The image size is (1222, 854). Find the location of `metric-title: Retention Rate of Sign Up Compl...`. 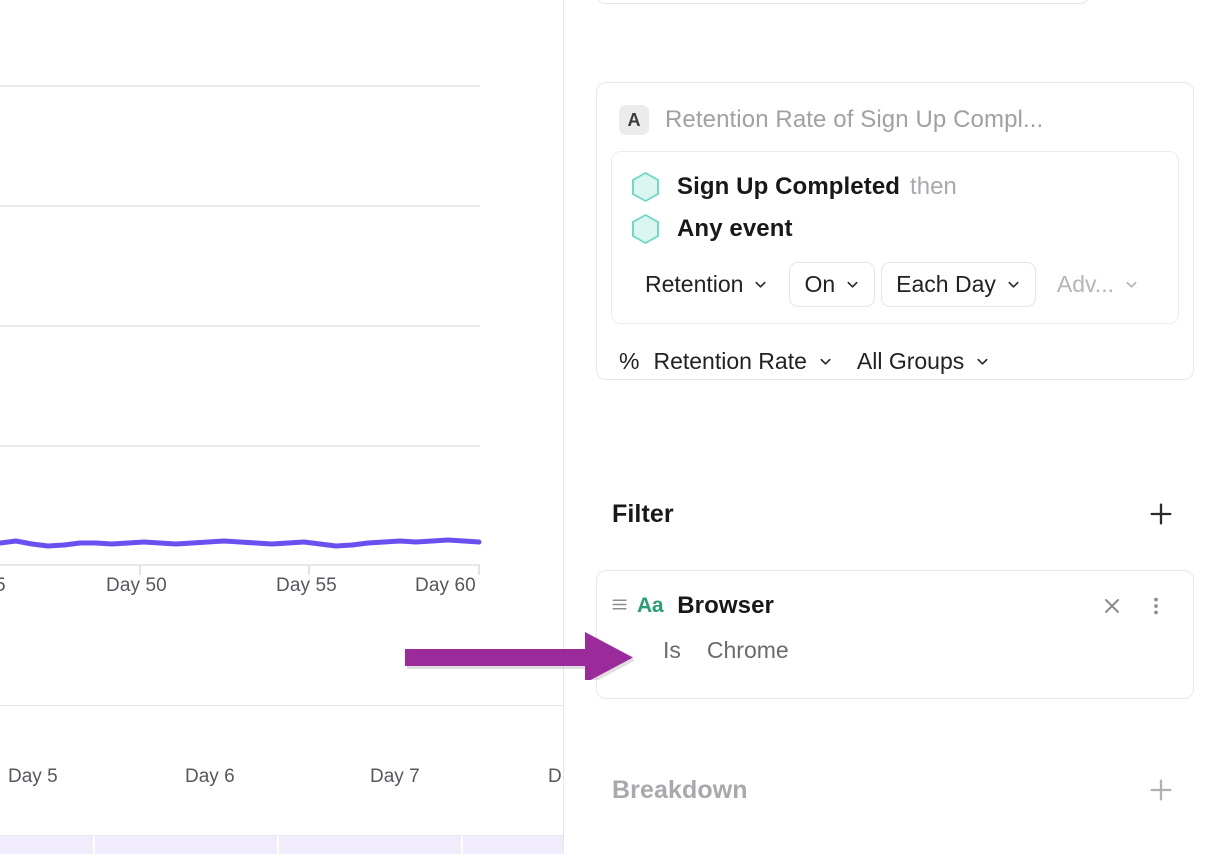

metric-title: Retention Rate of Sign Up Compl... is located at coordinates (854, 119).